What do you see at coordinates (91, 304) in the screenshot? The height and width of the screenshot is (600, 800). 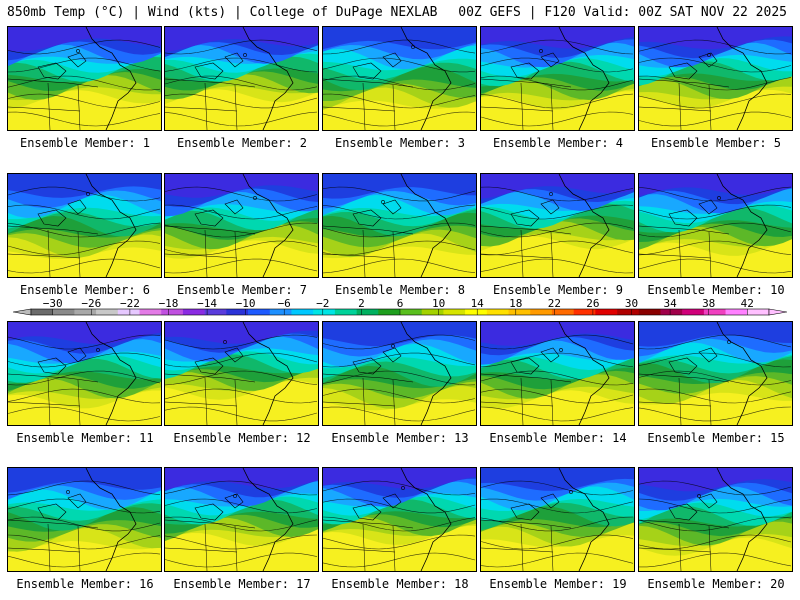 I see `colorbar-tick-label: −26` at bounding box center [91, 304].